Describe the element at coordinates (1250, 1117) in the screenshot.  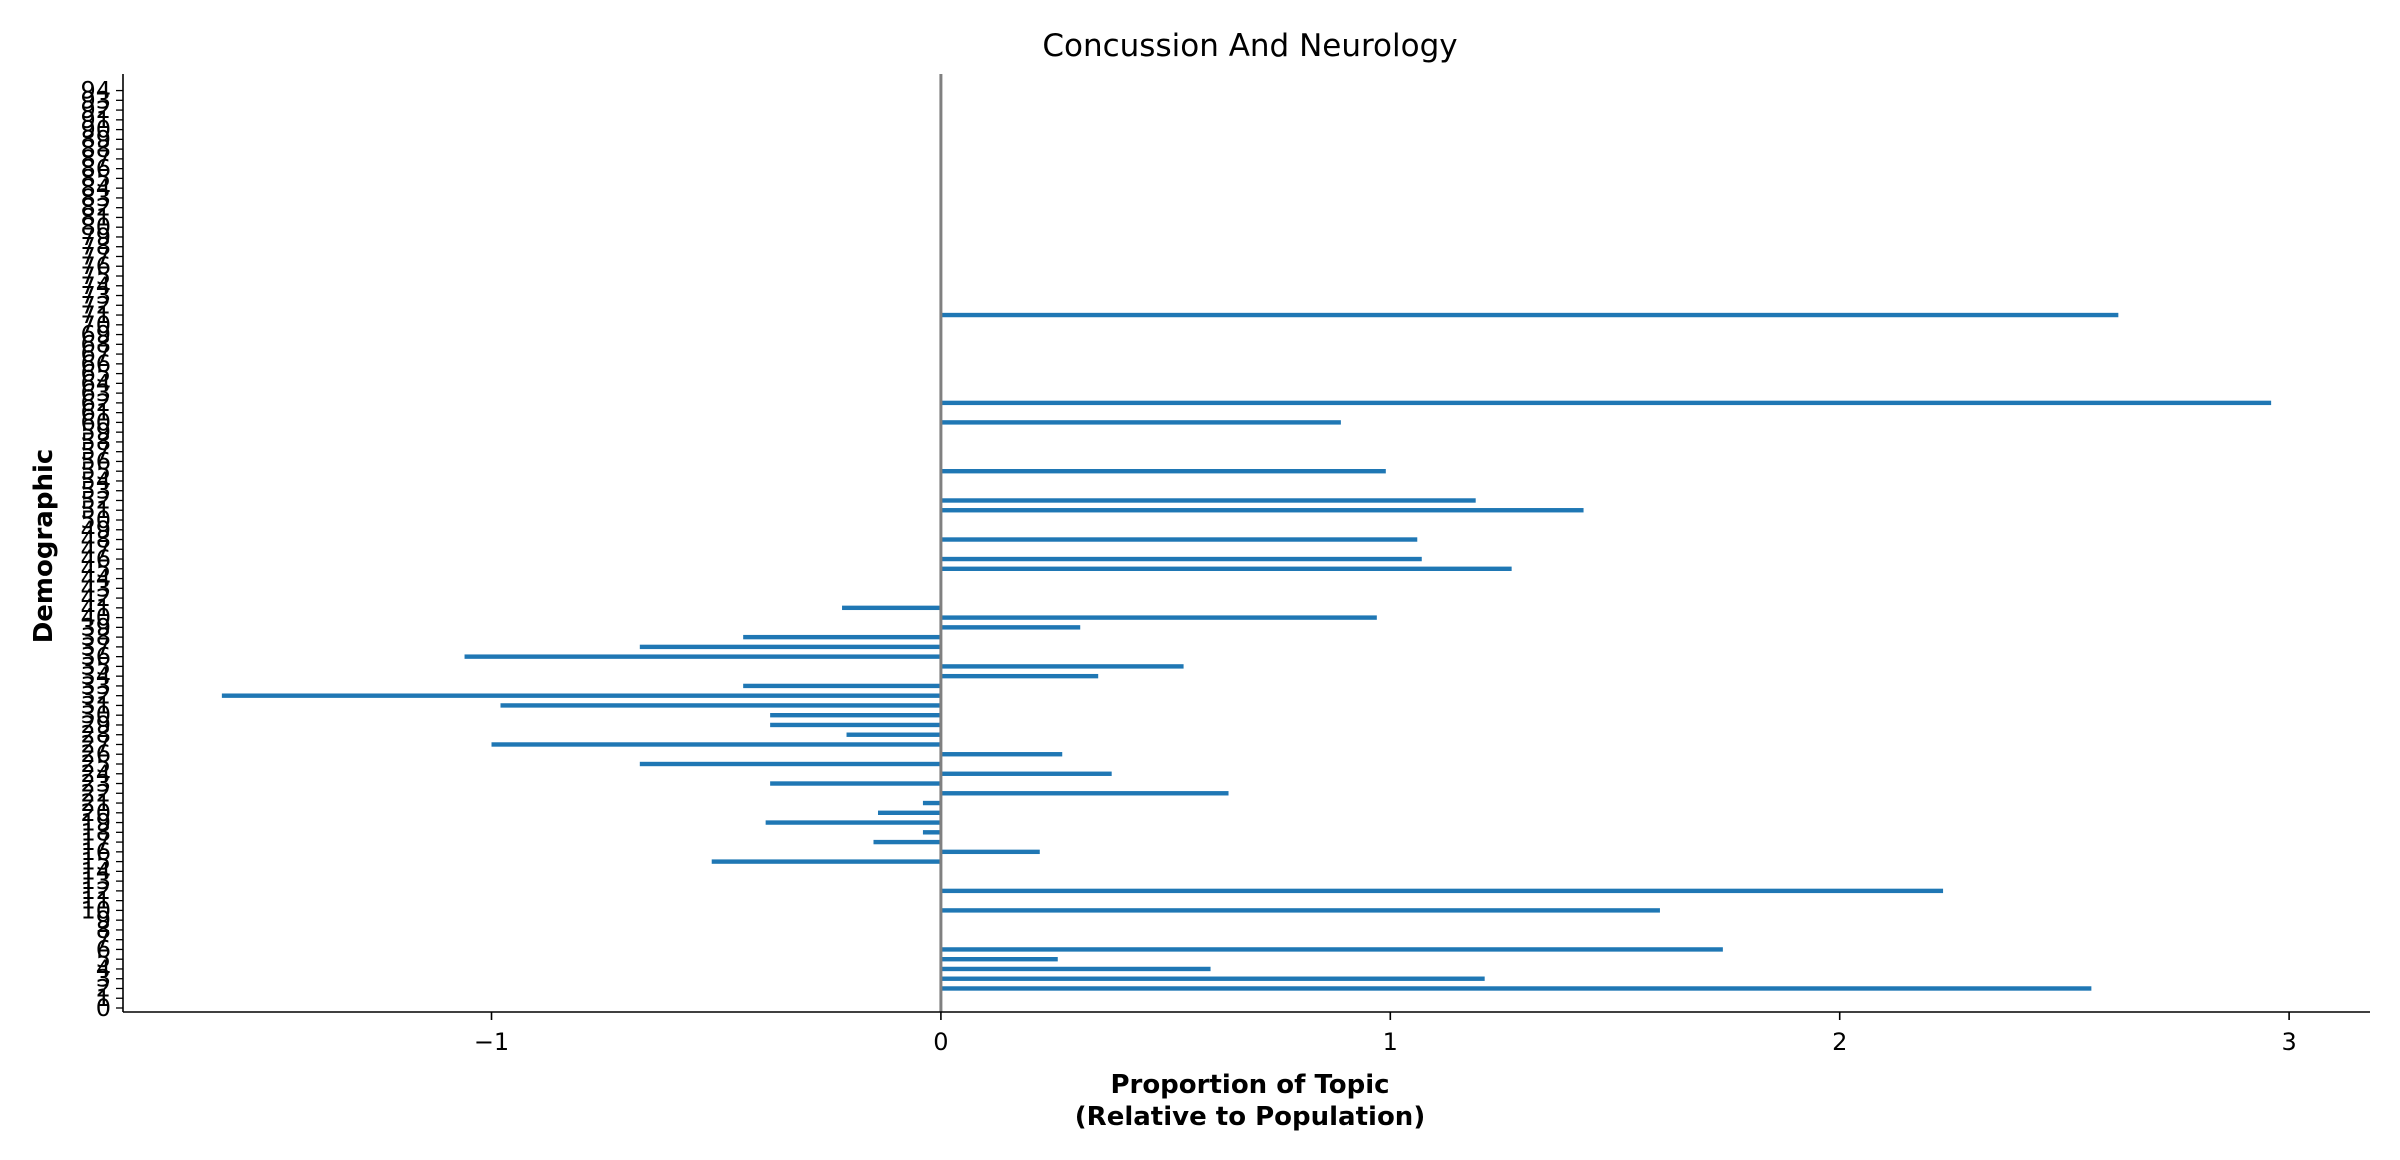
I see `x-axis-title-line2: (Relative to Population)` at that location.